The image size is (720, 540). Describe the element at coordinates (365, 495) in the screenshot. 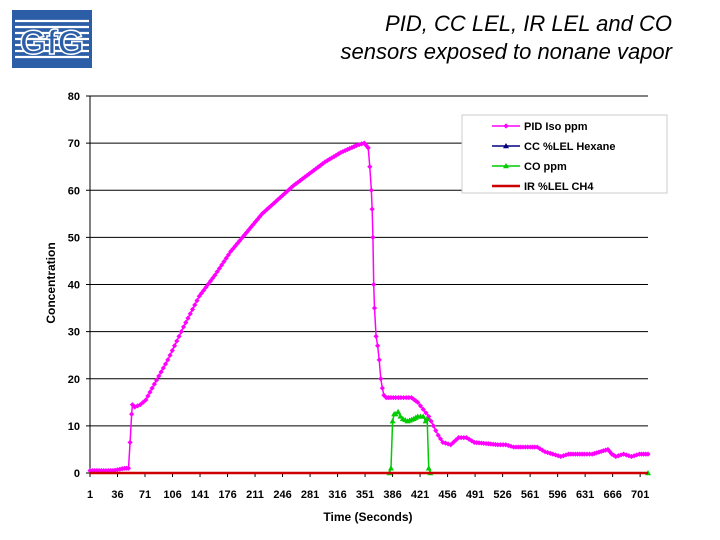

I see `x-tick-label: 351` at that location.